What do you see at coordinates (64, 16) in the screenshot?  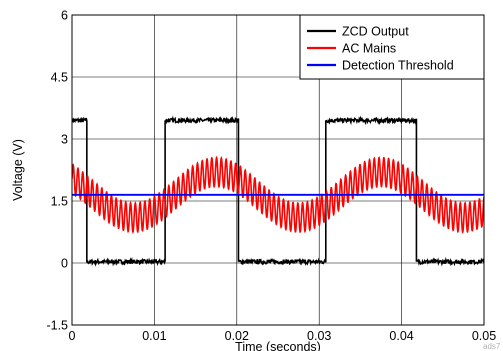 I see `y-tick-label: 6` at bounding box center [64, 16].